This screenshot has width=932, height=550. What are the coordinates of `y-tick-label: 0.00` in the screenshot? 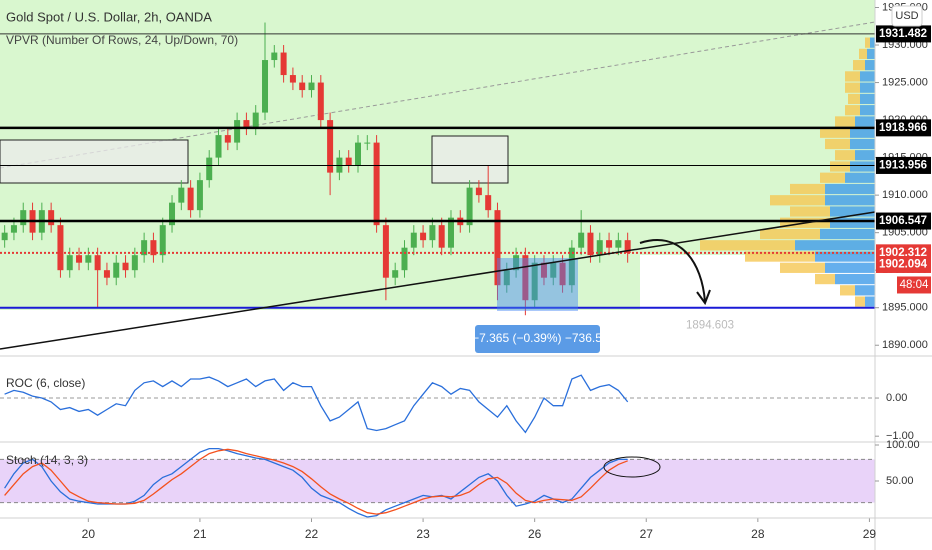 It's located at (896, 398).